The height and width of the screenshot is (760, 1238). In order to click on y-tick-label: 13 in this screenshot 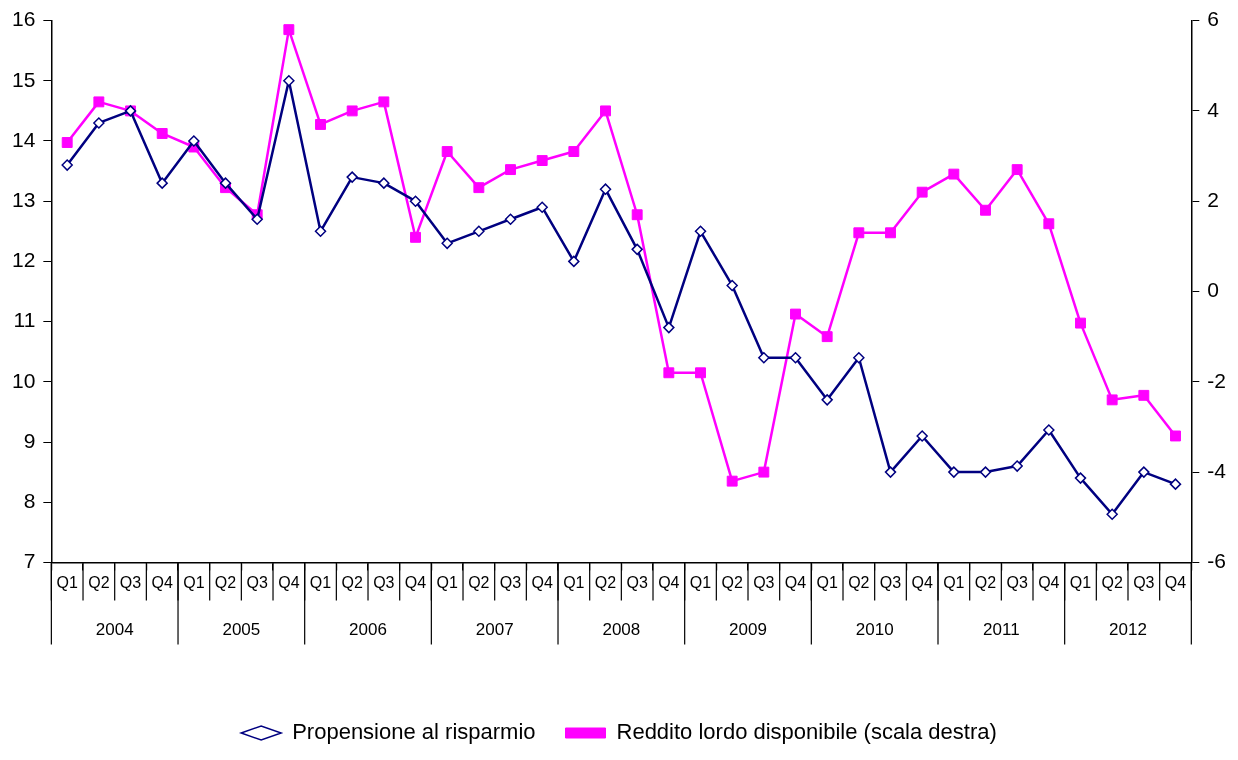, I will do `click(24, 199)`.